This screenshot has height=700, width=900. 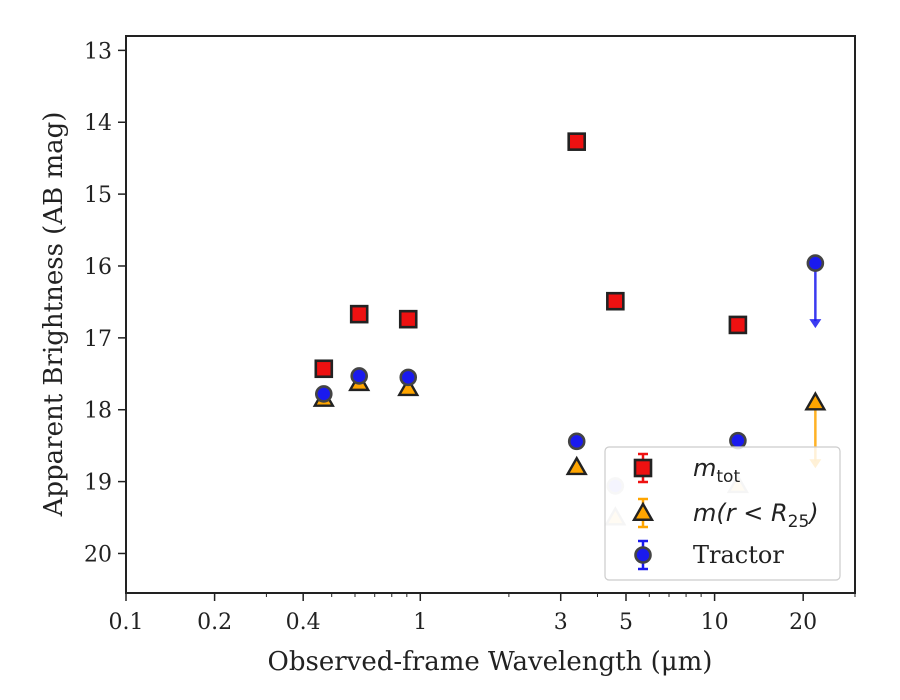 I want to click on legend: mtot m(r < R25) Tractor, so click(x=722, y=513).